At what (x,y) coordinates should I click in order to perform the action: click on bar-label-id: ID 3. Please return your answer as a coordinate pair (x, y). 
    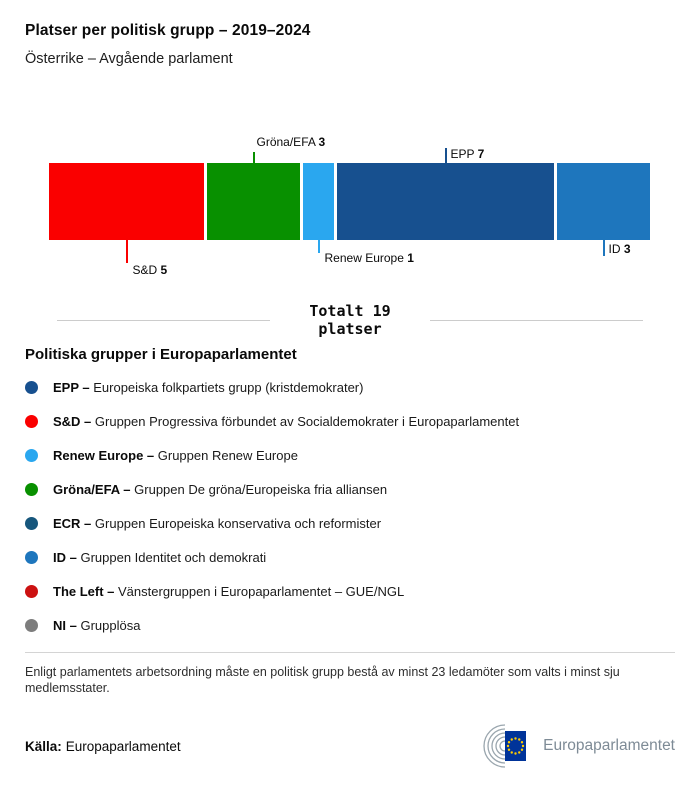
    Looking at the image, I should click on (619, 249).